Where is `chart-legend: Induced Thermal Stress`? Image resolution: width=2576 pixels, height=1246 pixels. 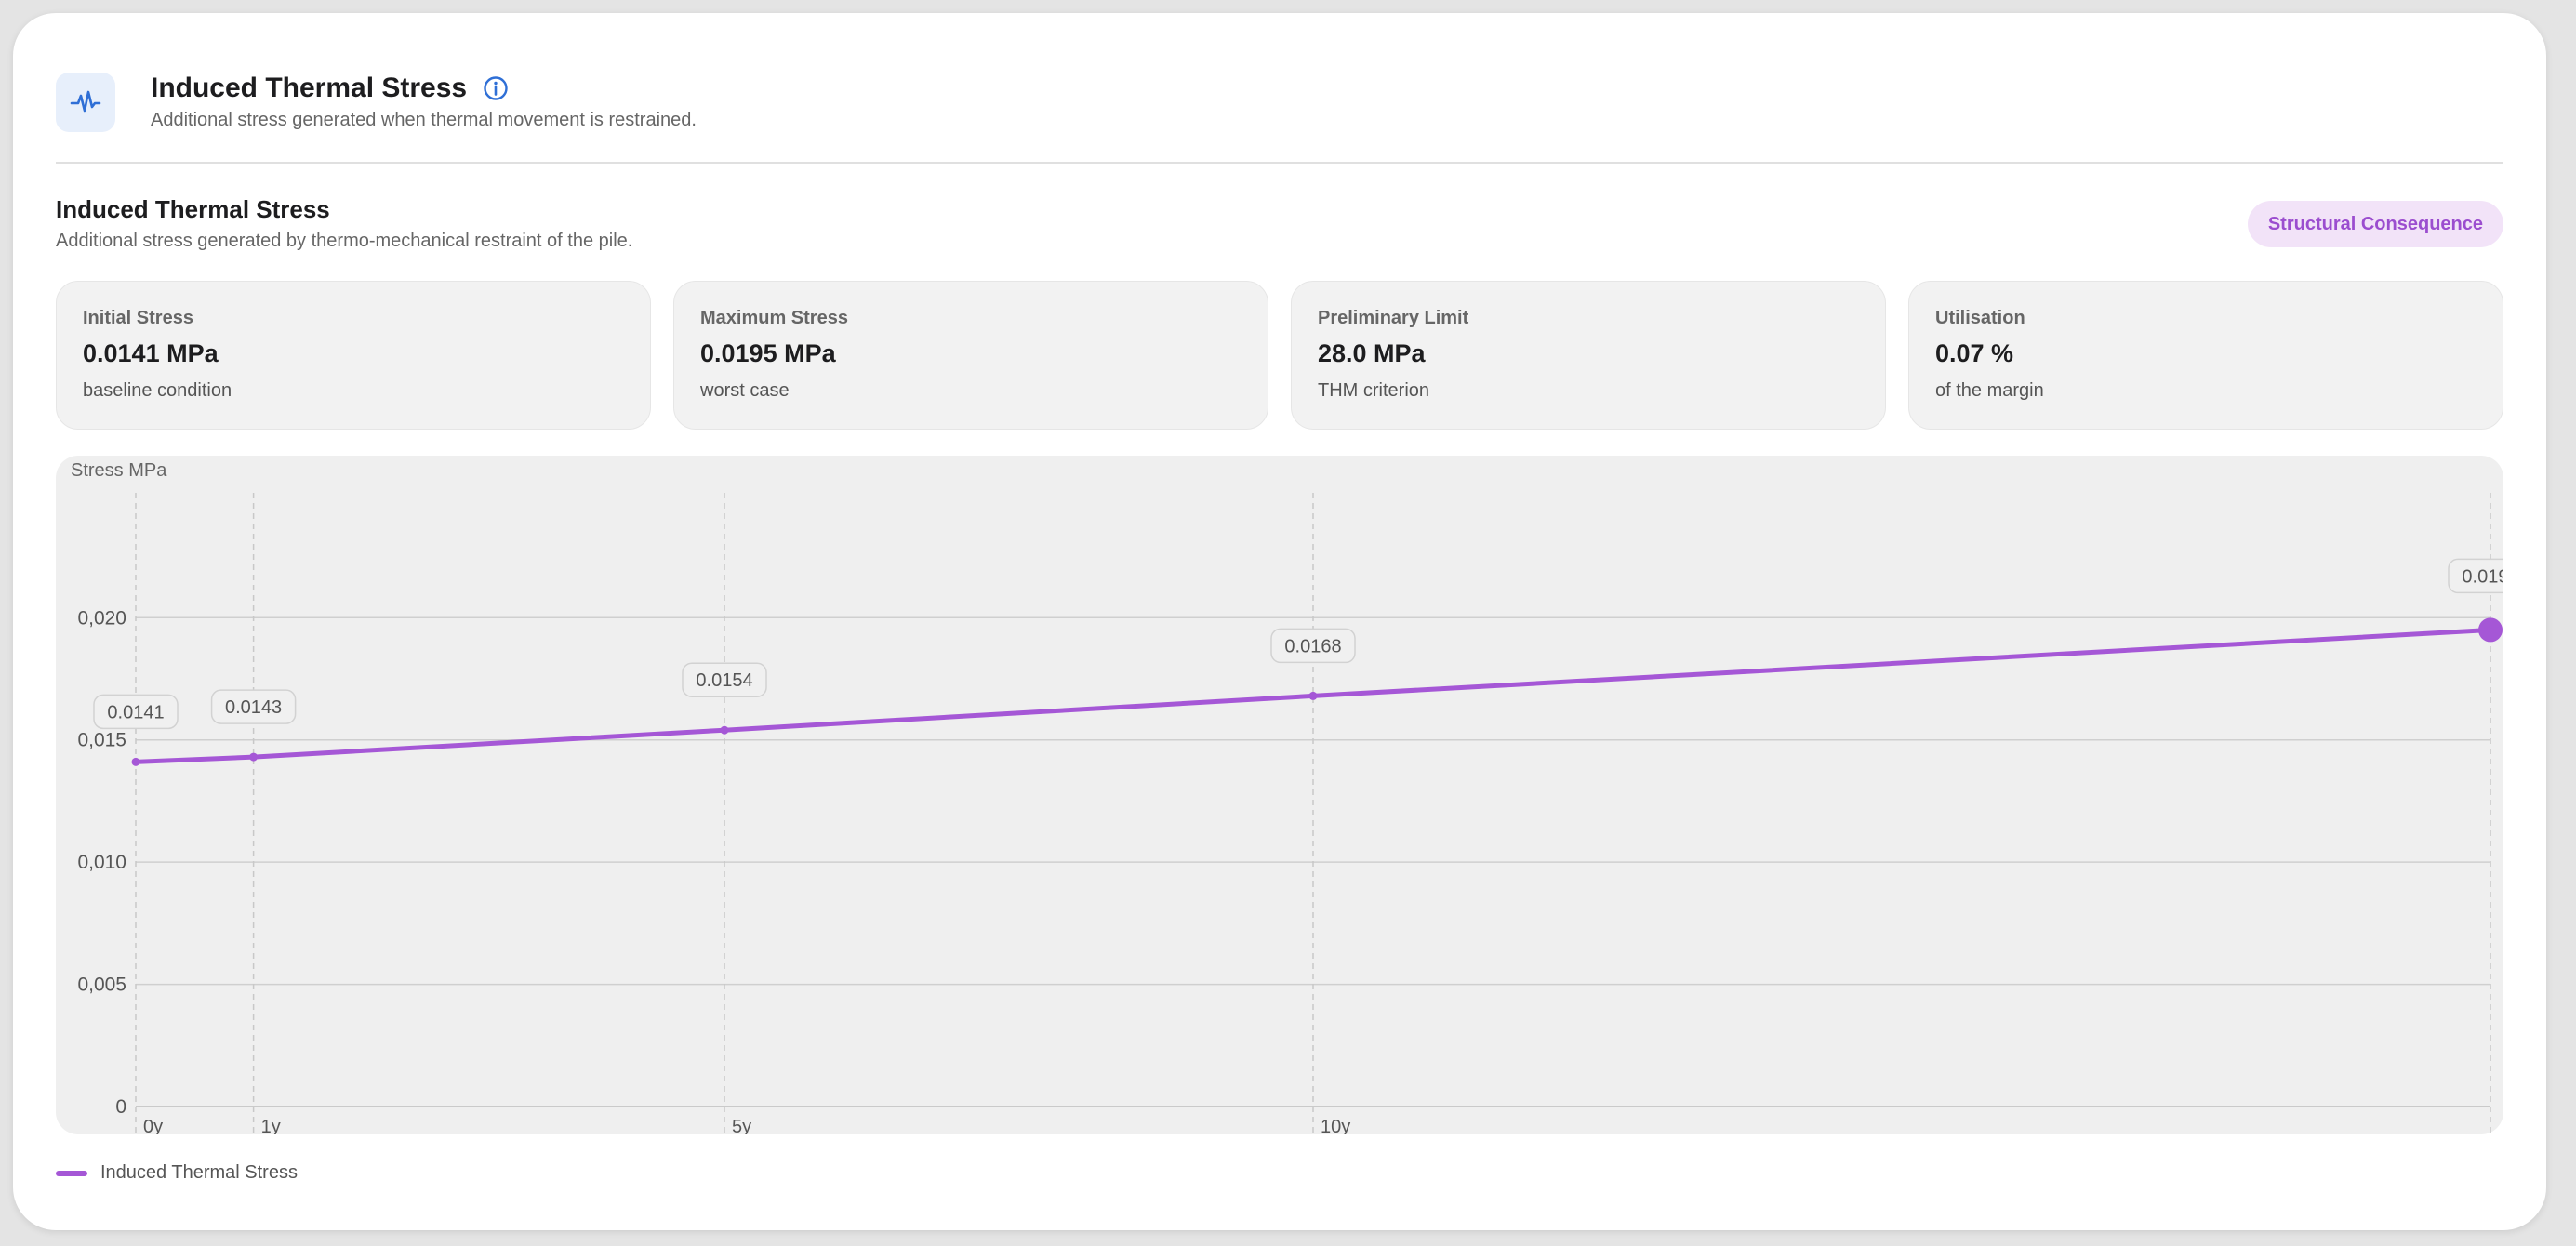 chart-legend: Induced Thermal Stress is located at coordinates (177, 1173).